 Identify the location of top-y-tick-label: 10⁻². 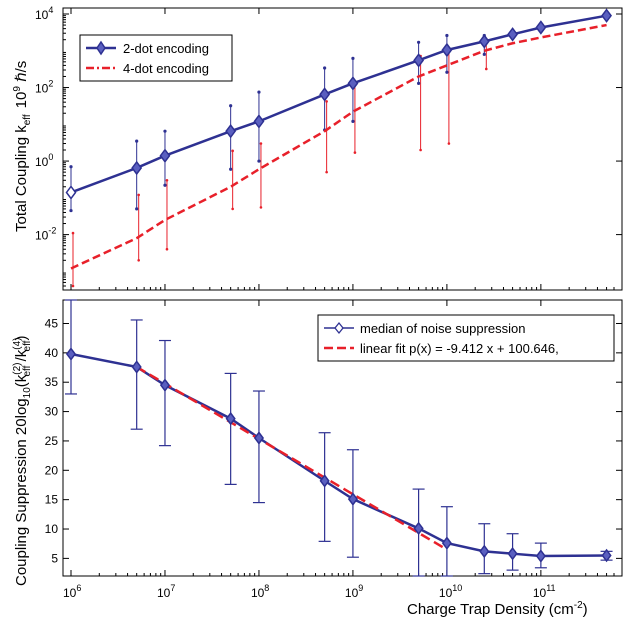
(45, 234).